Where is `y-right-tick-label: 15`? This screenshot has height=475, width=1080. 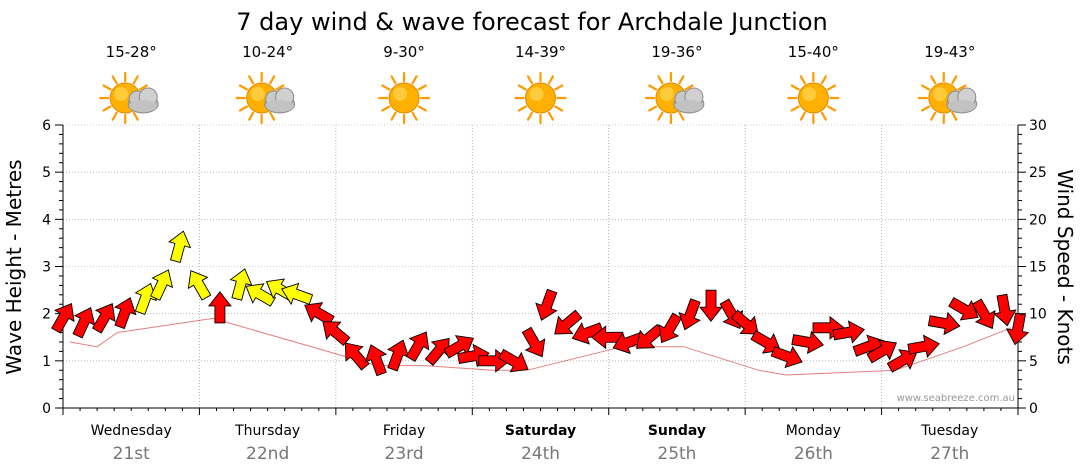 y-right-tick-label: 15 is located at coordinates (1038, 268).